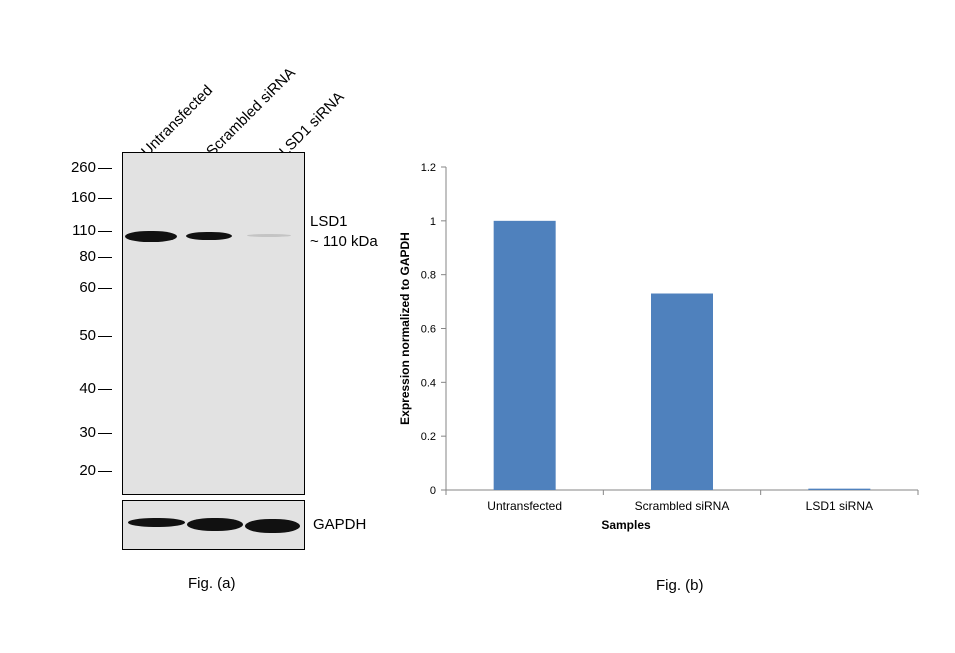 The image size is (955, 653). I want to click on figure-a-caption: Fig. (a), so click(212, 583).